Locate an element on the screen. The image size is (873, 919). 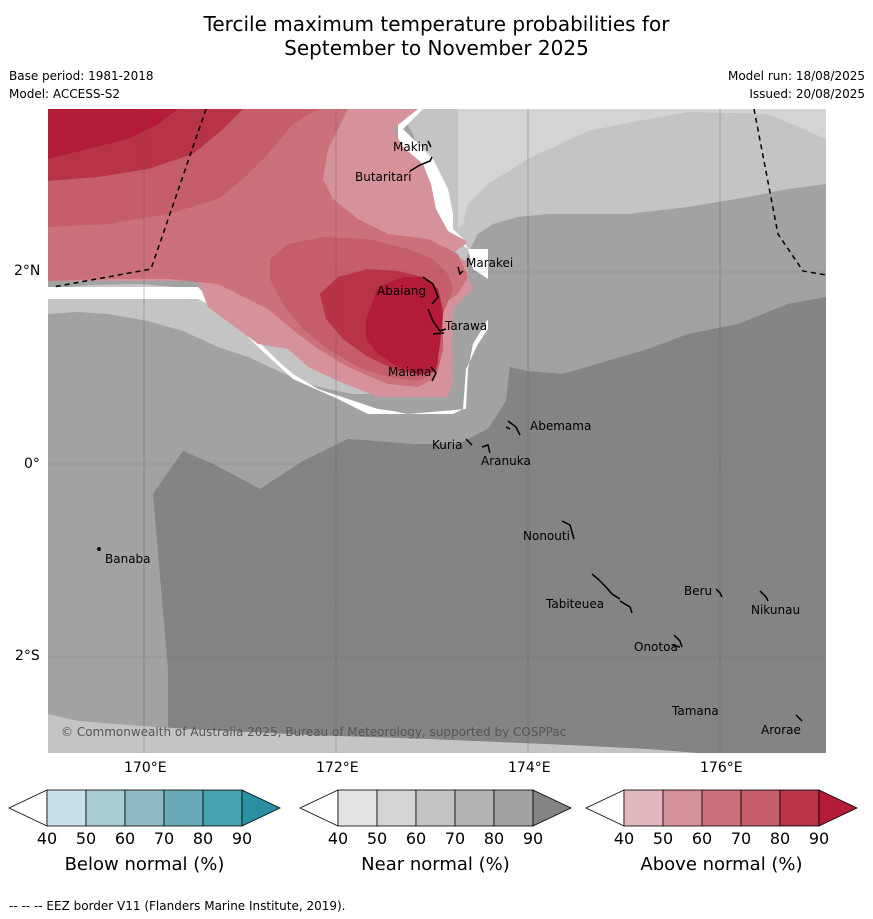
label-tabiteuea: Tabiteuea is located at coordinates (574, 604).